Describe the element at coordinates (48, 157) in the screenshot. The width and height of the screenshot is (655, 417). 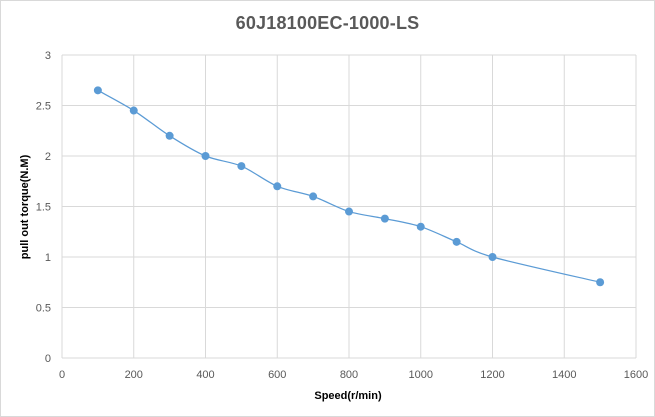
I see `y-tick-label: 2` at that location.